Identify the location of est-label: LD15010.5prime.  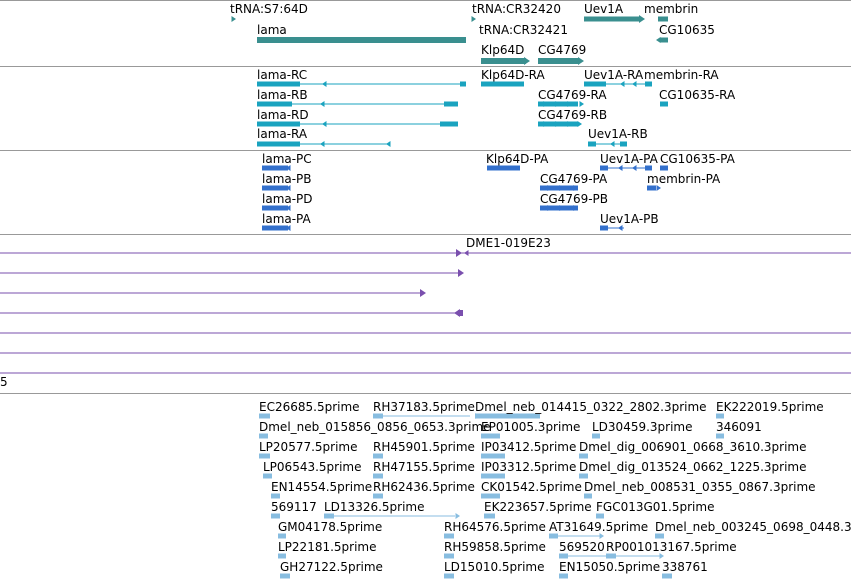
(494, 567).